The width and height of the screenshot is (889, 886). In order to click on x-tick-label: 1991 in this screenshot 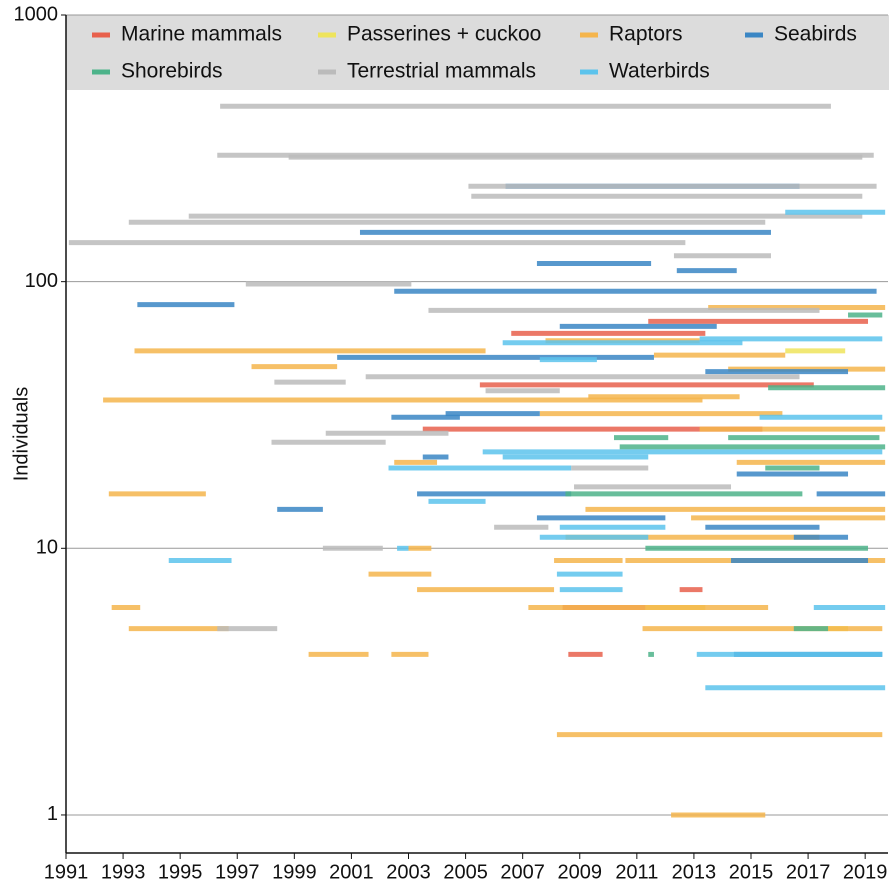, I will do `click(66, 872)`.